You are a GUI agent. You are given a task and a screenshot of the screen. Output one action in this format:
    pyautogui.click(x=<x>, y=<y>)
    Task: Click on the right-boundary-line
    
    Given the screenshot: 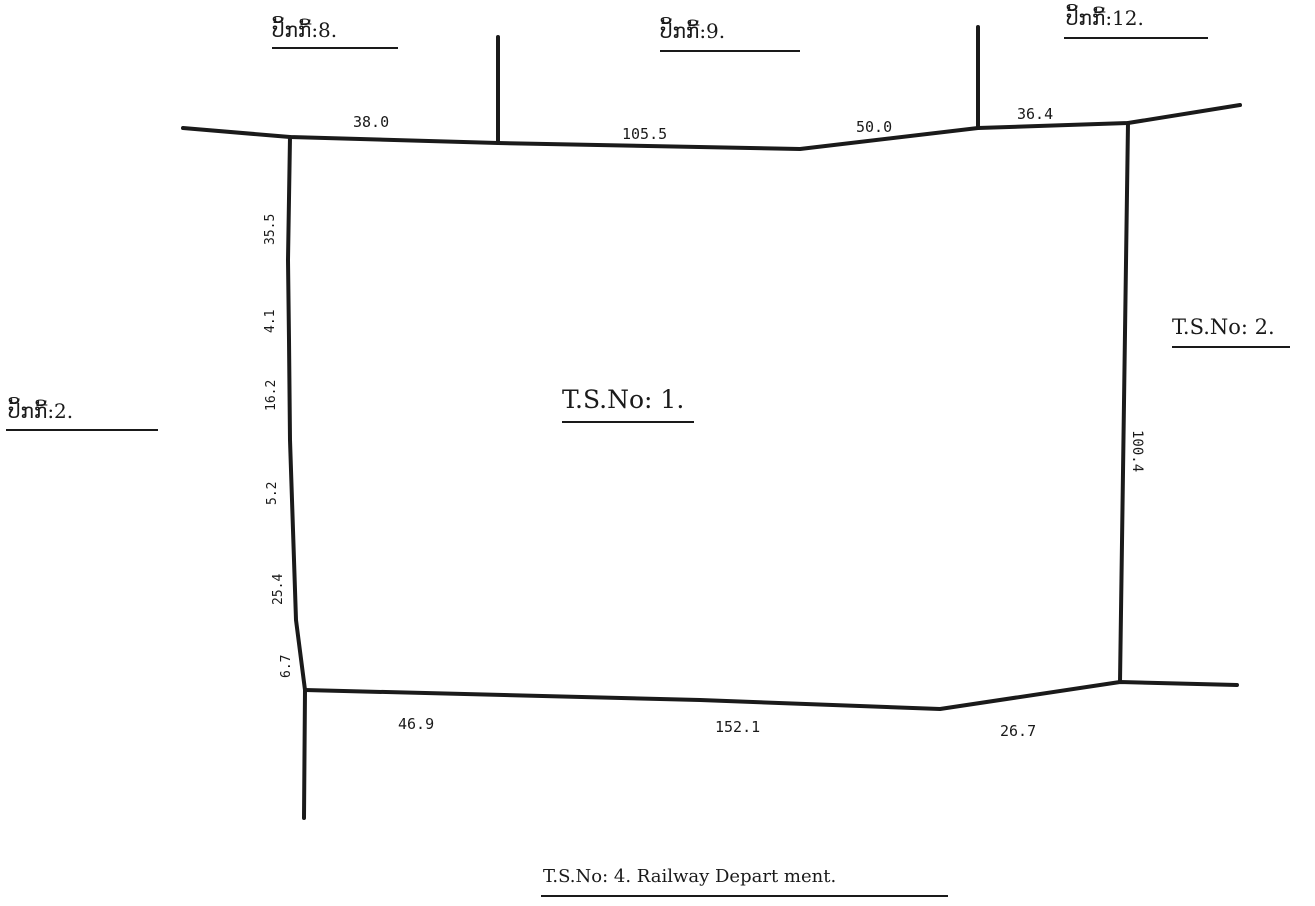 What is the action you would take?
    pyautogui.click(x=1124, y=402)
    